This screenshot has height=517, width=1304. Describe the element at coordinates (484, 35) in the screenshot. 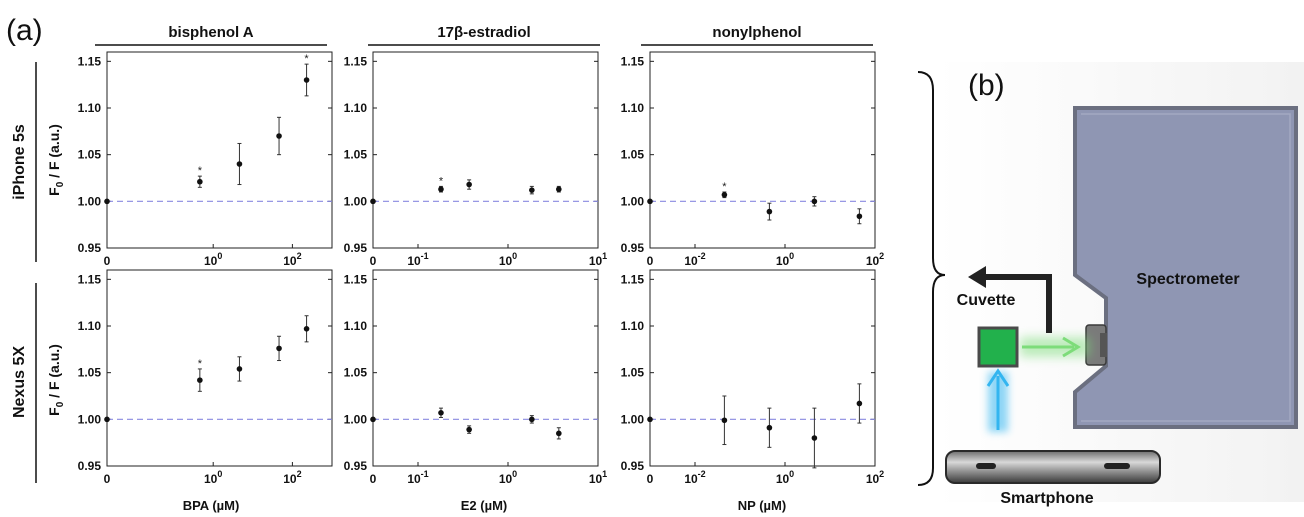

I see `compound-headers: bisphenol A 17β-estradiol nonylphenol` at that location.